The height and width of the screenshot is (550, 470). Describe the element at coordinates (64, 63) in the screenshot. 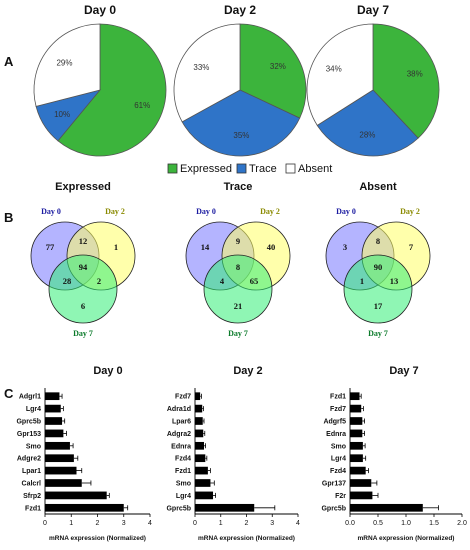

I see `pie-slice-label: 29%` at that location.